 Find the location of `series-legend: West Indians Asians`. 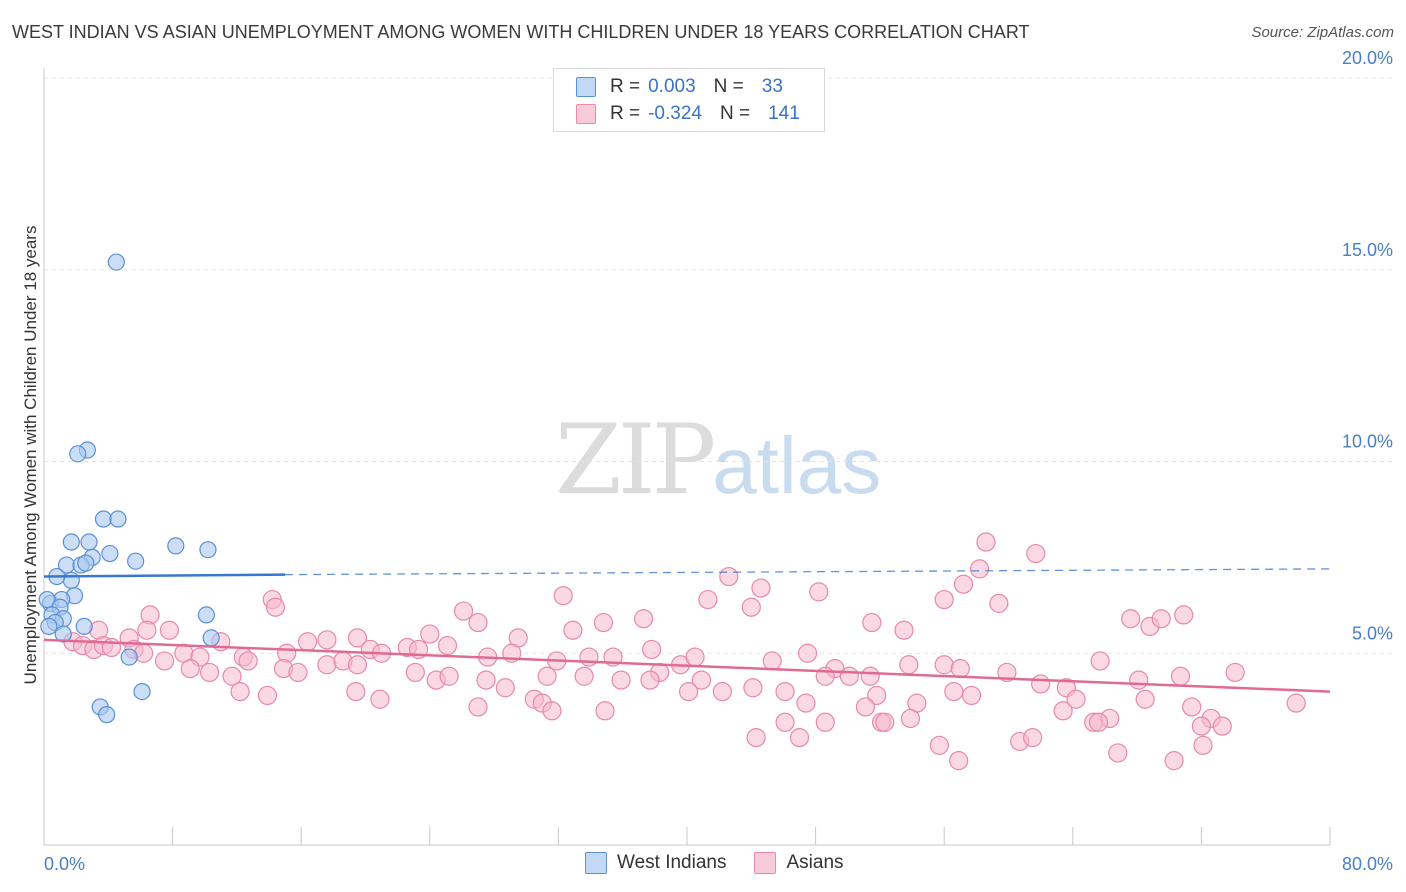

series-legend: West Indians Asians is located at coordinates (728, 863).